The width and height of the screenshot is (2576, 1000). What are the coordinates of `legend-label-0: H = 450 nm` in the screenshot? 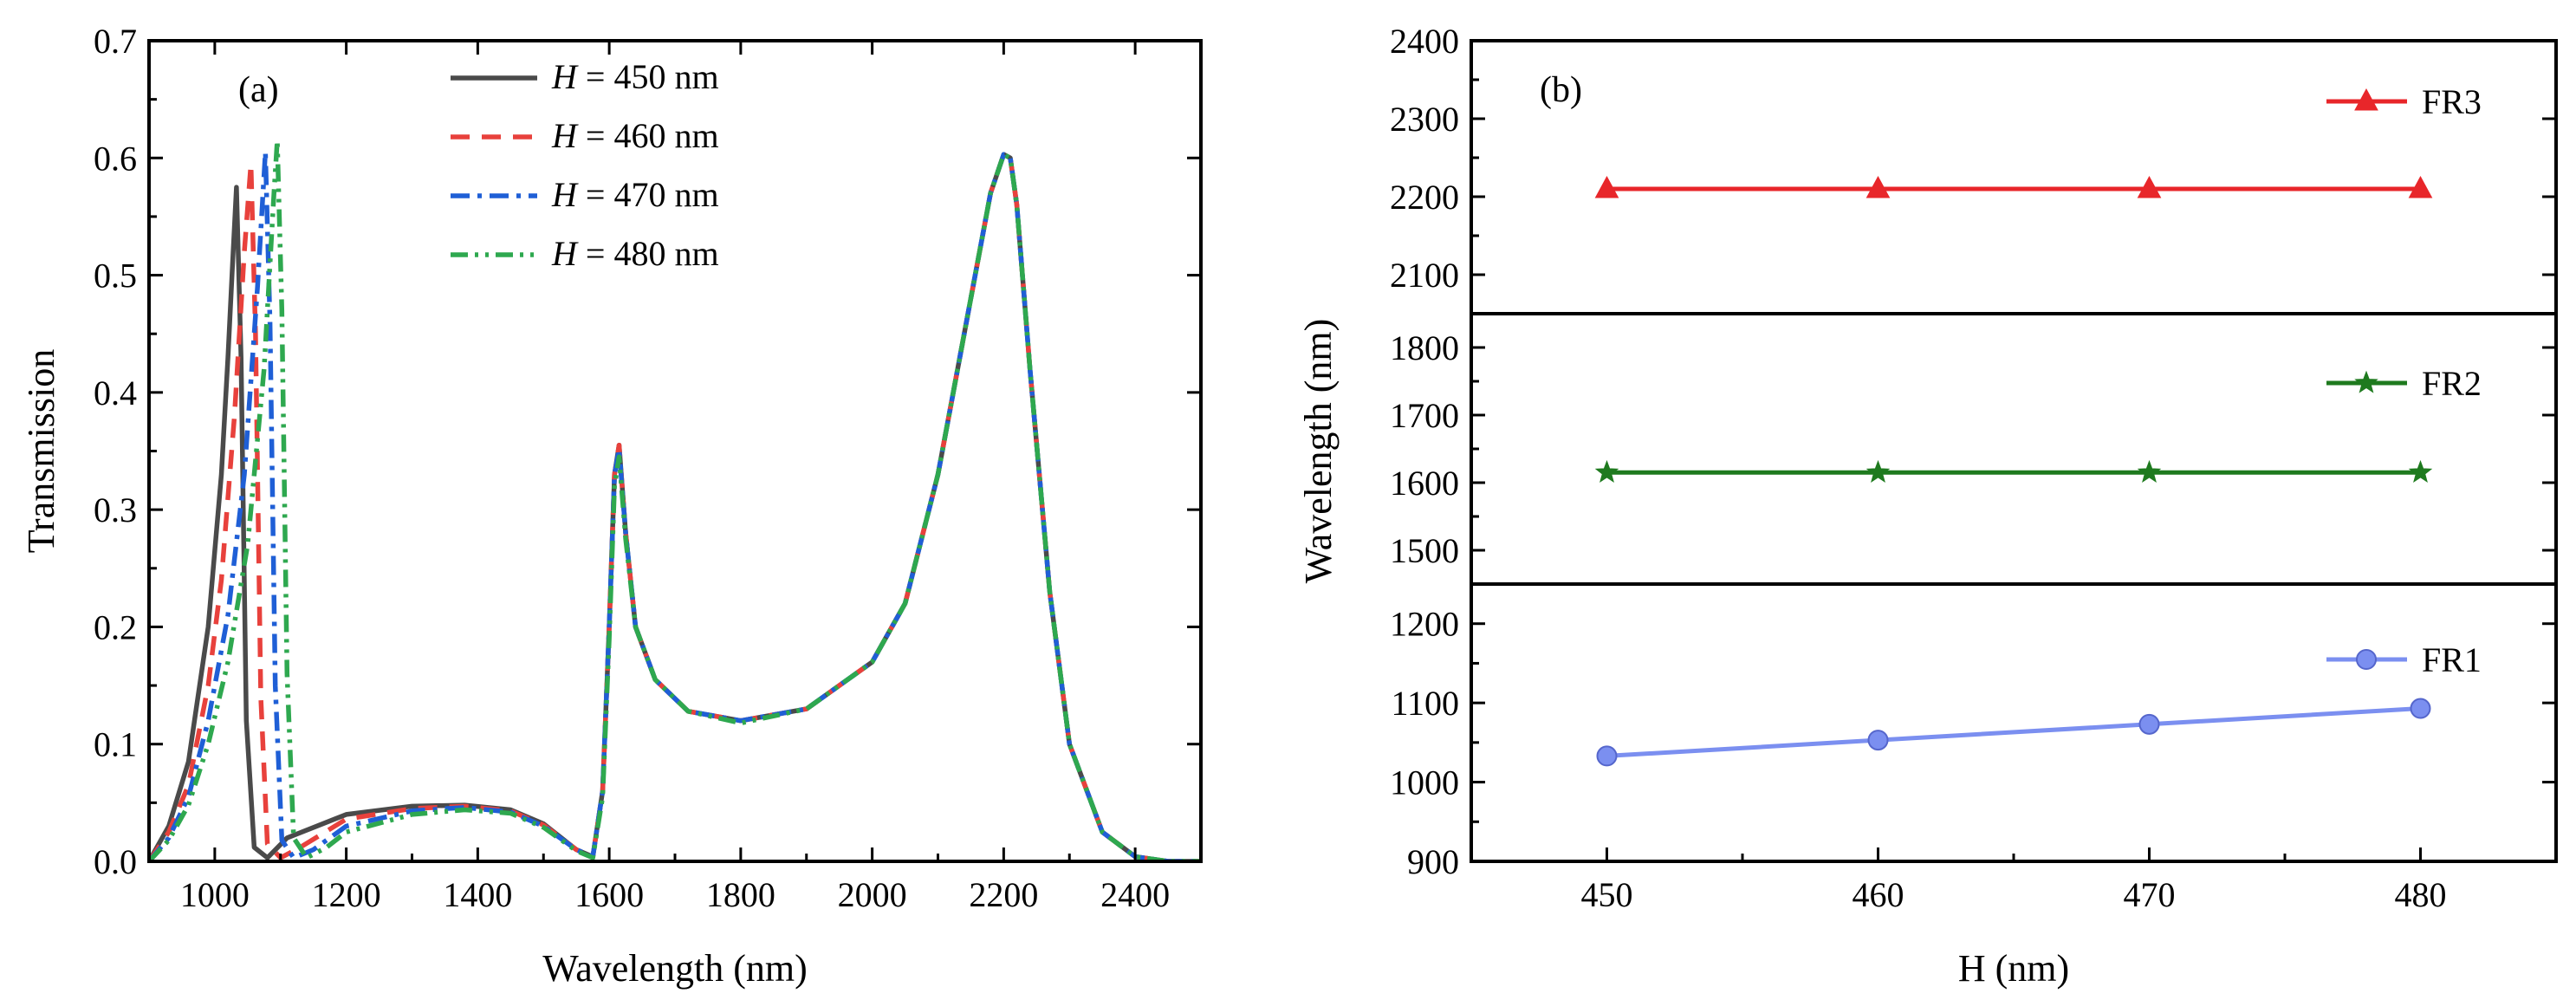 It's located at (635, 76).